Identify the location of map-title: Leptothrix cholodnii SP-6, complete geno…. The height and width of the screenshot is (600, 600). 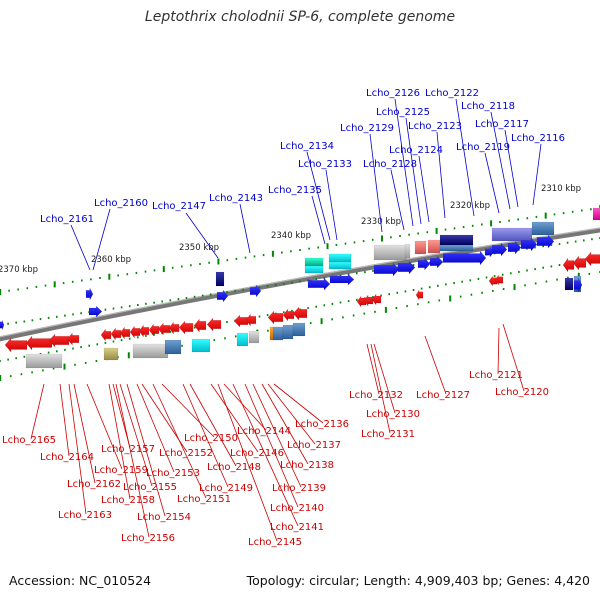
(300, 17).